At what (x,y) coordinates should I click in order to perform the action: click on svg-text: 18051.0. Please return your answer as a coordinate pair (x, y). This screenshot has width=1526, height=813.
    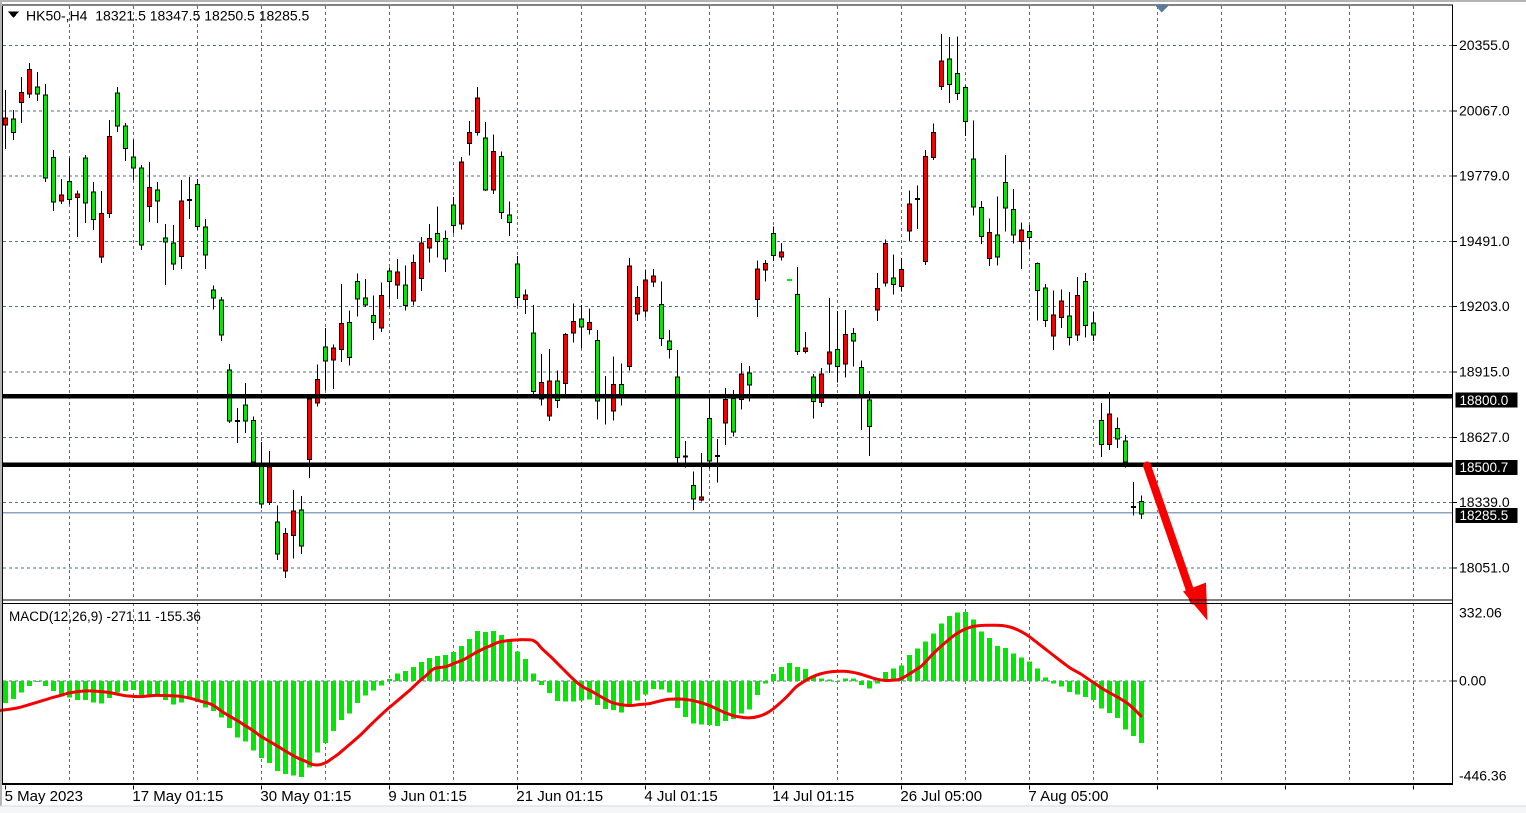
    Looking at the image, I should click on (1484, 567).